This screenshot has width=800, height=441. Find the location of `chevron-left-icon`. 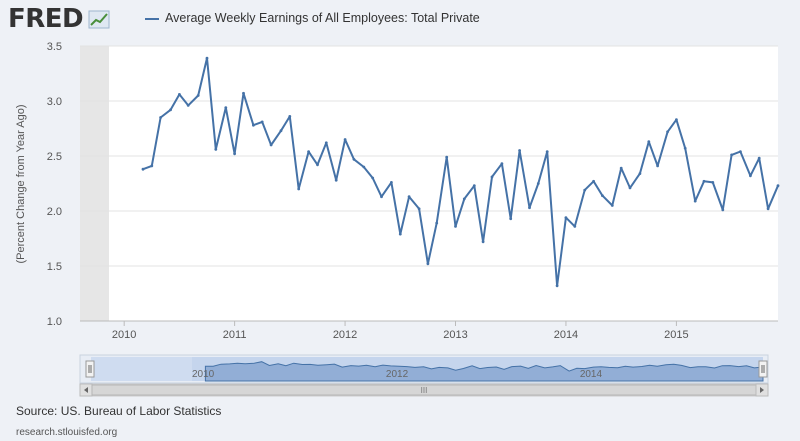

chevron-left-icon is located at coordinates (86, 390).